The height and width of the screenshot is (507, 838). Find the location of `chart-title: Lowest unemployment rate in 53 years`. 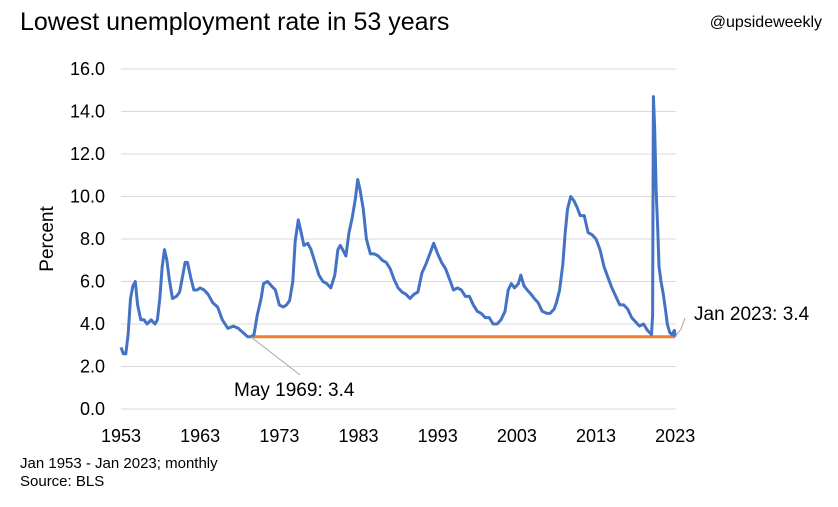

chart-title: Lowest unemployment rate in 53 years is located at coordinates (235, 22).